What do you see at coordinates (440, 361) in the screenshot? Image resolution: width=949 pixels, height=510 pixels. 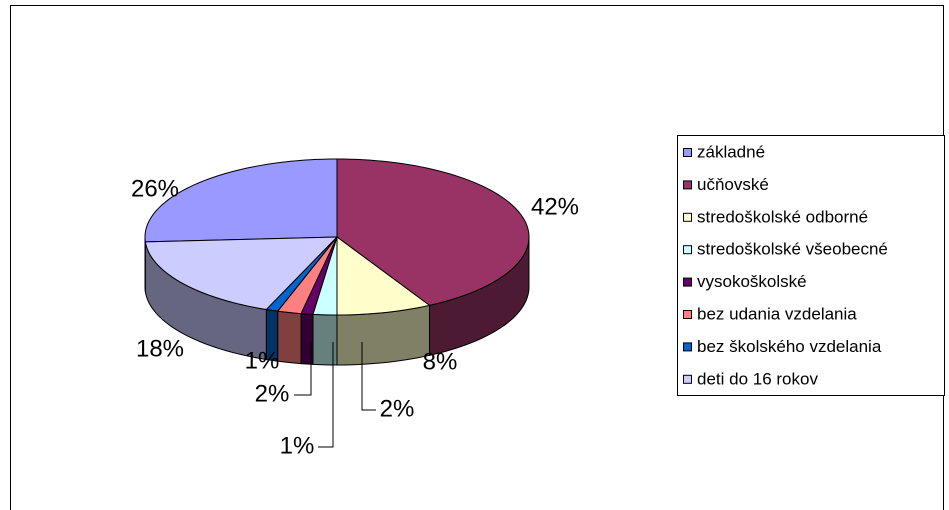 I see `data-label: 8%` at bounding box center [440, 361].